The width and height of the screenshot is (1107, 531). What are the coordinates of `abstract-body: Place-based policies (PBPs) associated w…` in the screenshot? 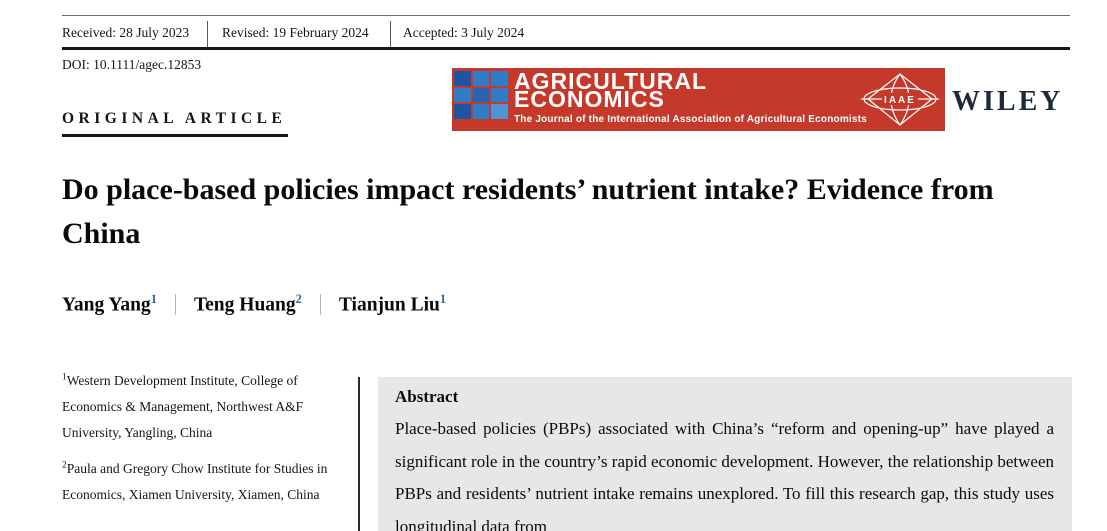 It's located at (724, 475).